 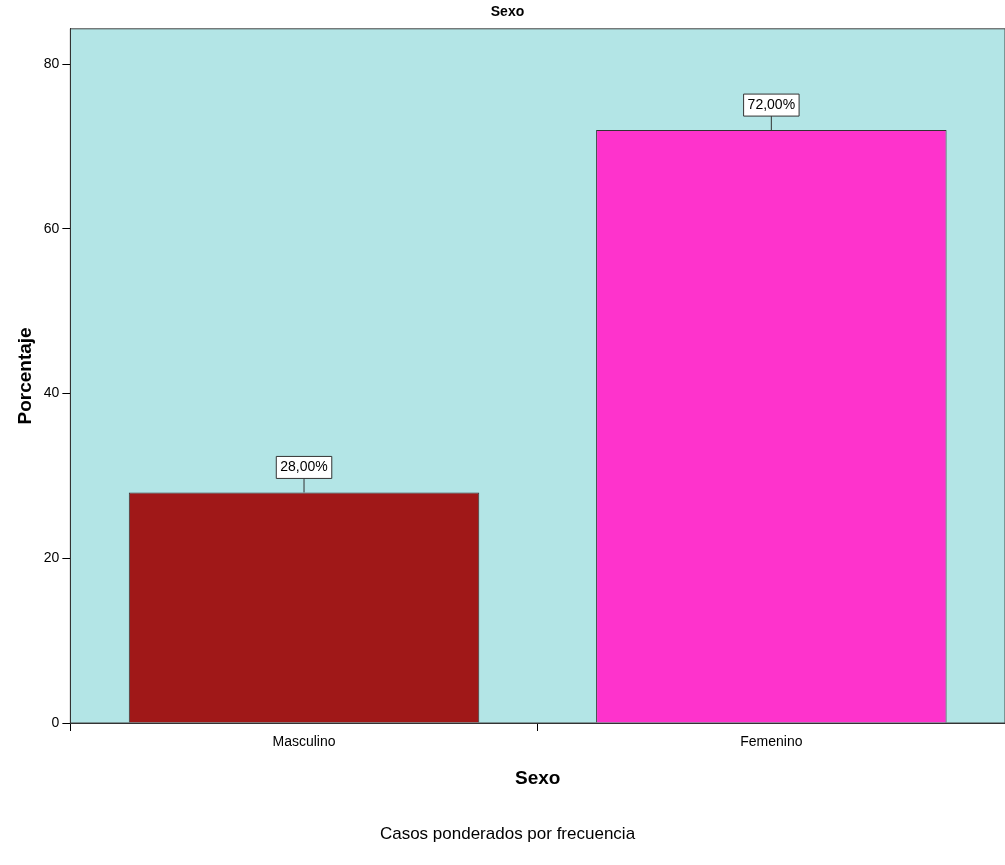 What do you see at coordinates (771, 103) in the screenshot?
I see `data-label: 72,00%` at bounding box center [771, 103].